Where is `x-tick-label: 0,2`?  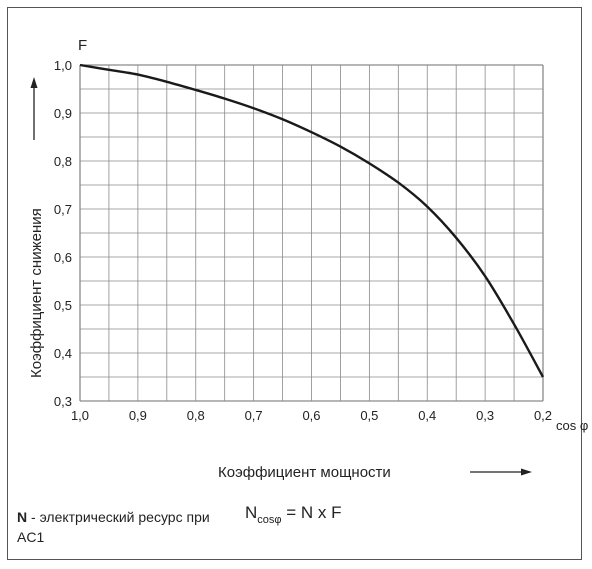
x-tick-label: 0,2 is located at coordinates (543, 415).